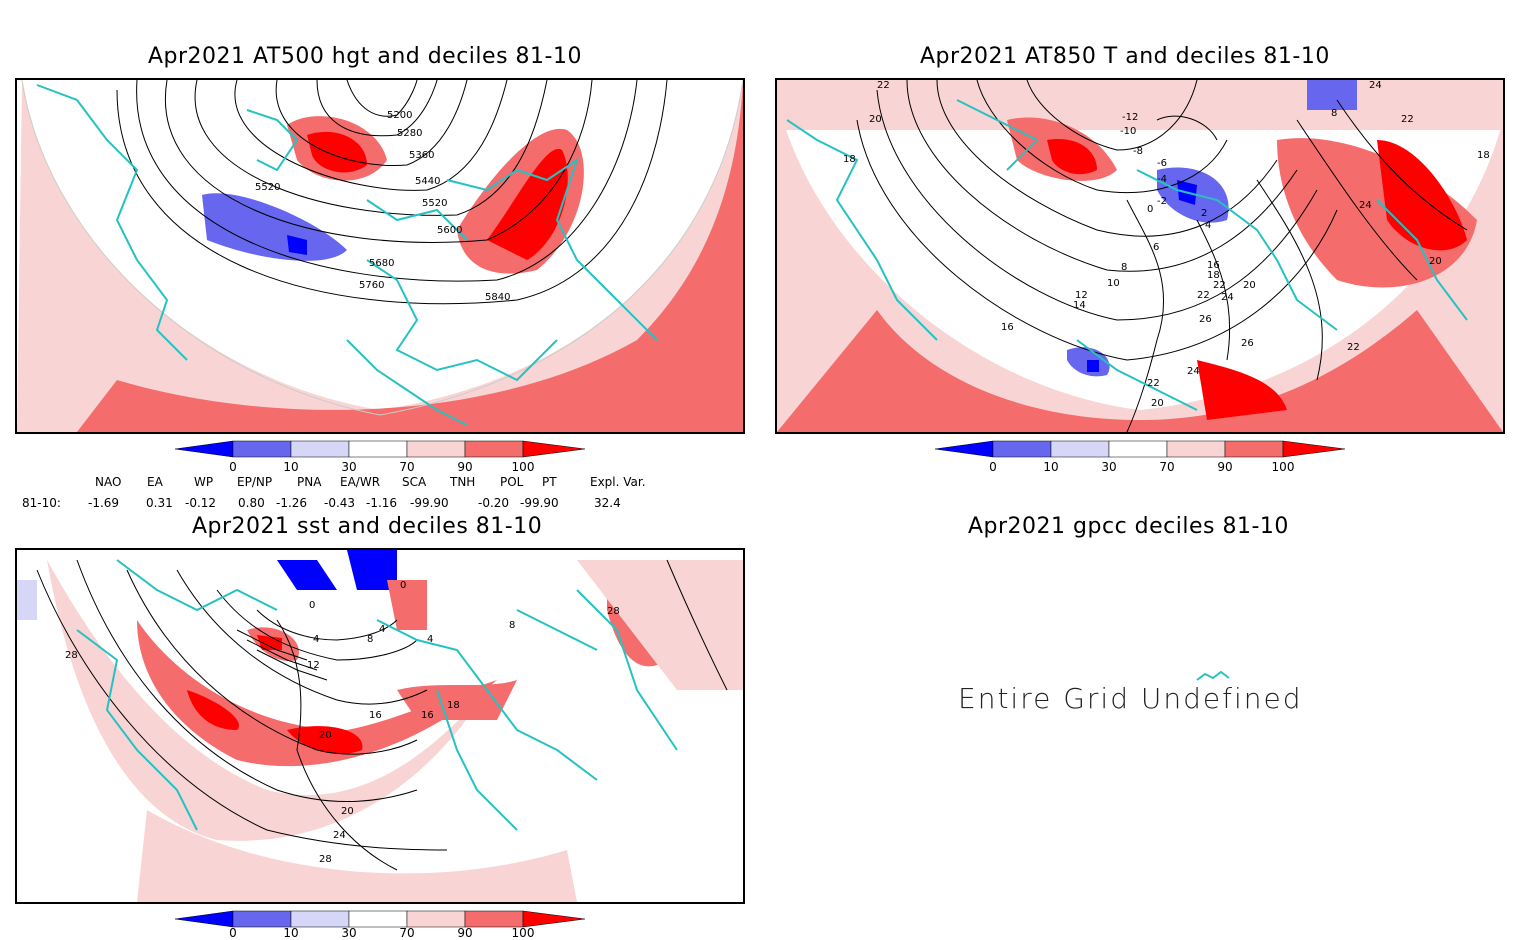 The image size is (1520, 940). I want to click on contour-label: 5200, so click(400, 115).